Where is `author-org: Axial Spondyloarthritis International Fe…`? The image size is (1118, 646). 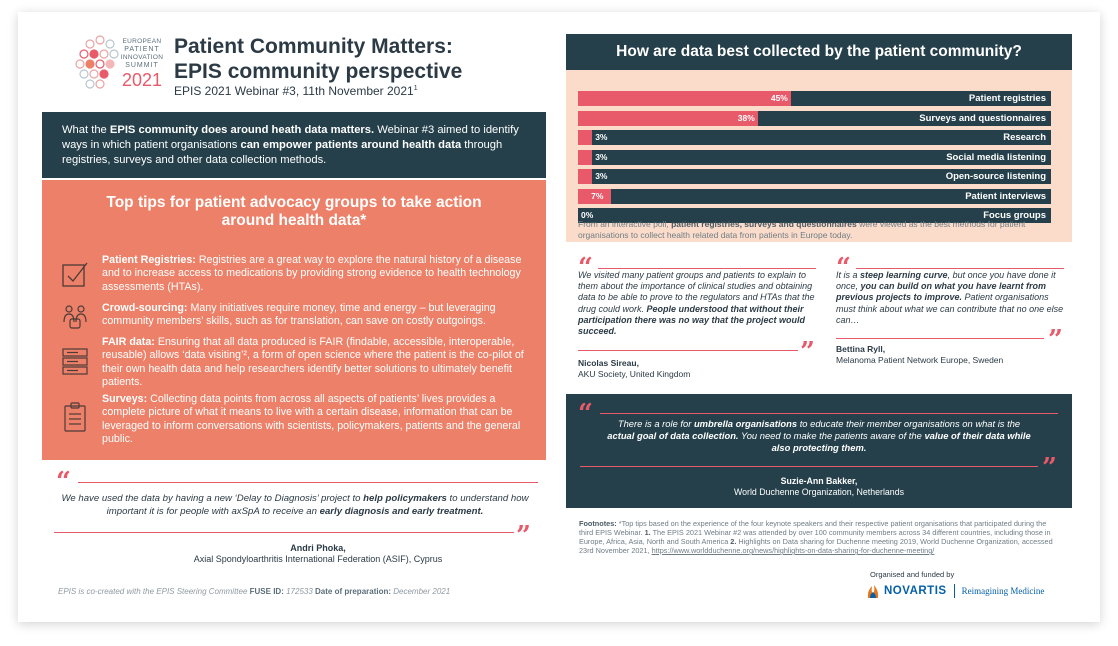 author-org: Axial Spondyloarthritis International Fe… is located at coordinates (318, 559).